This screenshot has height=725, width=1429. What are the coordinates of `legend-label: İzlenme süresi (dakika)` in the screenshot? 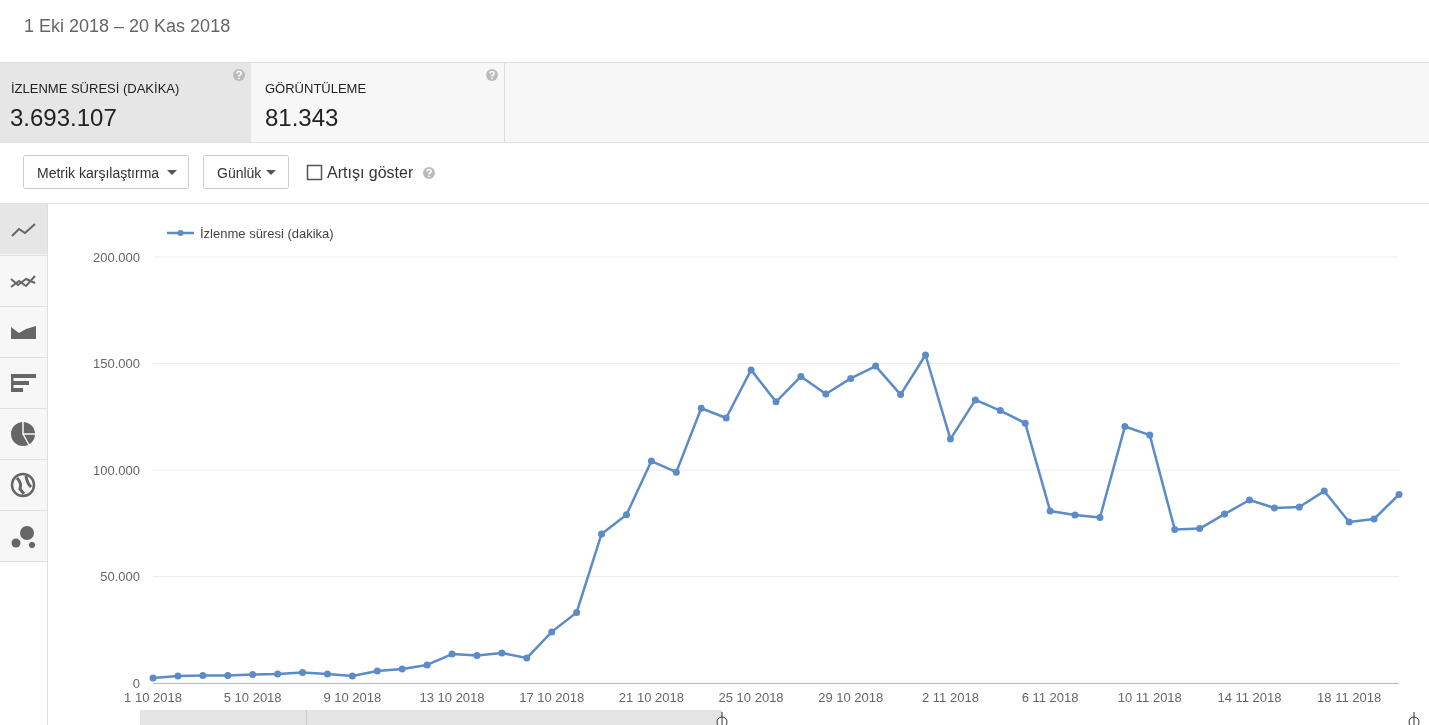 It's located at (267, 233).